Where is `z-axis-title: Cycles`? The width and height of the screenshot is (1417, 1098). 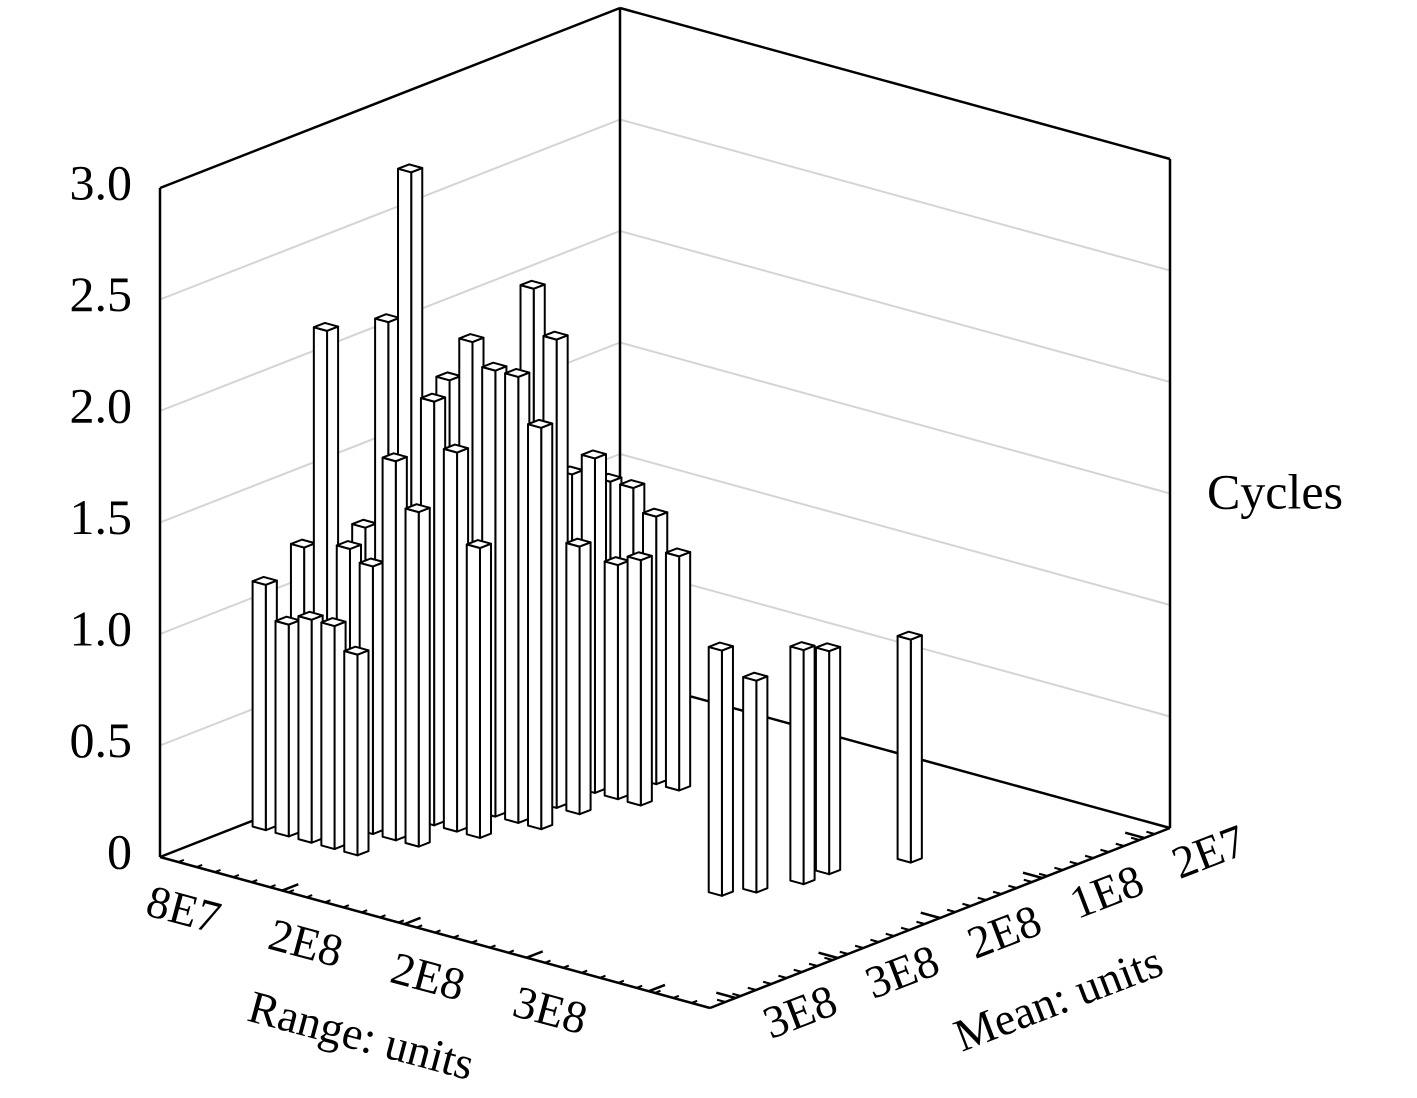
z-axis-title: Cycles is located at coordinates (1275, 491).